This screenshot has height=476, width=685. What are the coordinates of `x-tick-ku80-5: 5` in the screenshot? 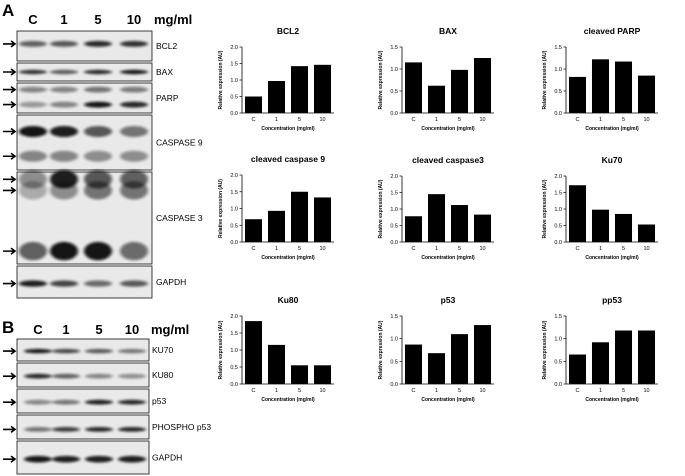 It's located at (299, 391).